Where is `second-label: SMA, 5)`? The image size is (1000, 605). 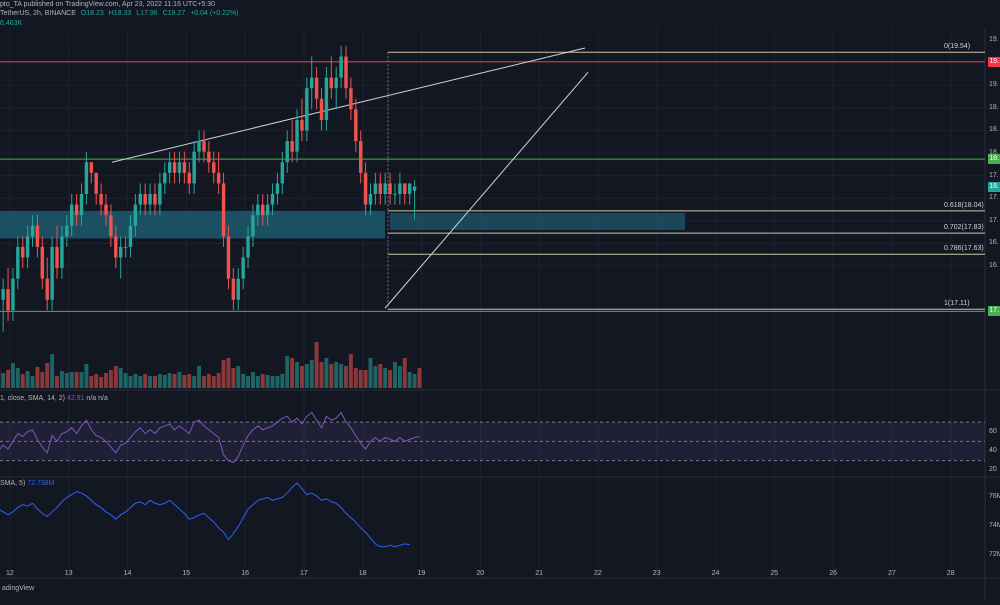 second-label: SMA, 5) is located at coordinates (12, 483).